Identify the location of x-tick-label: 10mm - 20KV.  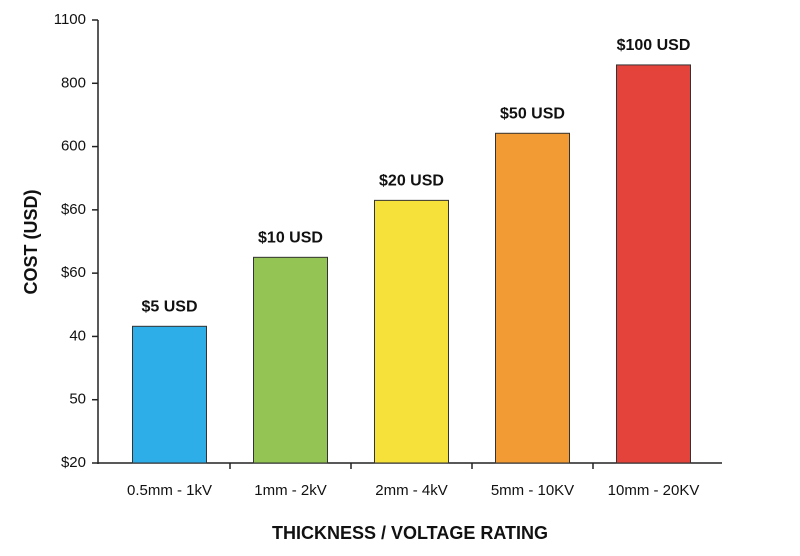
(654, 490).